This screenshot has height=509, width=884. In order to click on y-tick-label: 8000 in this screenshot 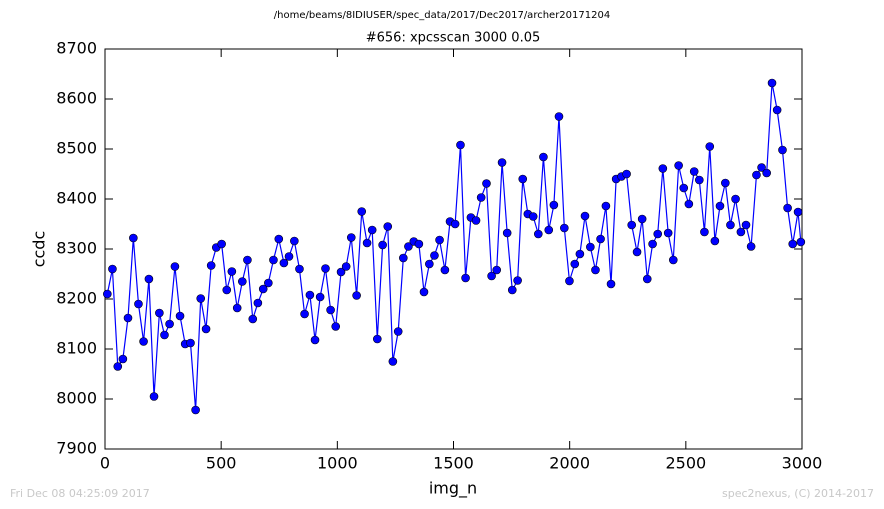, I will do `click(76, 398)`.